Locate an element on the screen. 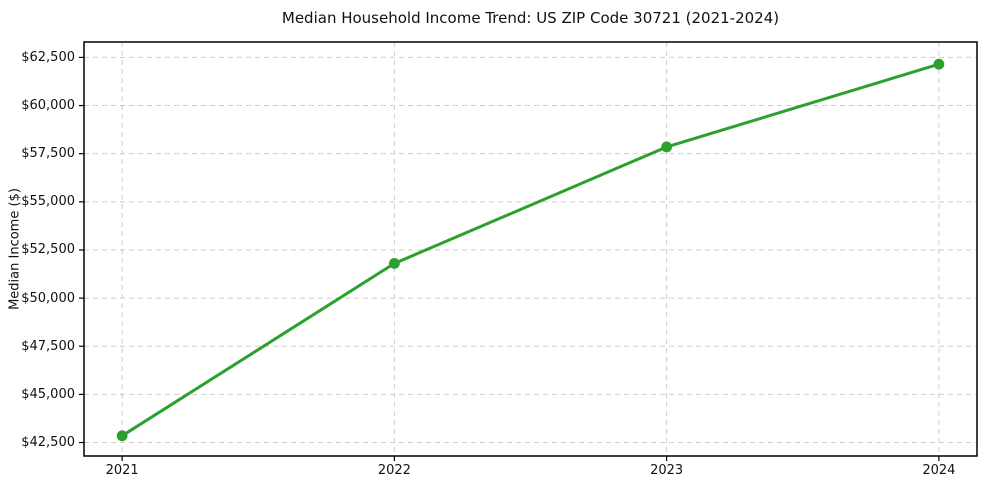 This screenshot has width=989, height=490. y-tick-label: $62,500 is located at coordinates (48, 57).